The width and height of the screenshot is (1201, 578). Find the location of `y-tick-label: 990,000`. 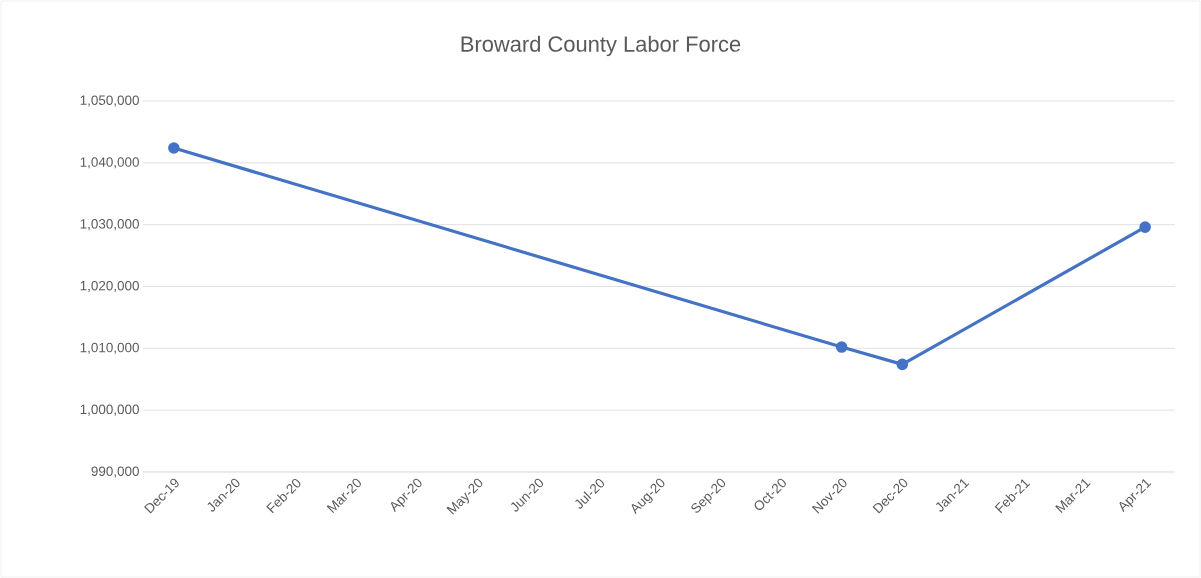

y-tick-label: 990,000 is located at coordinates (115, 472).